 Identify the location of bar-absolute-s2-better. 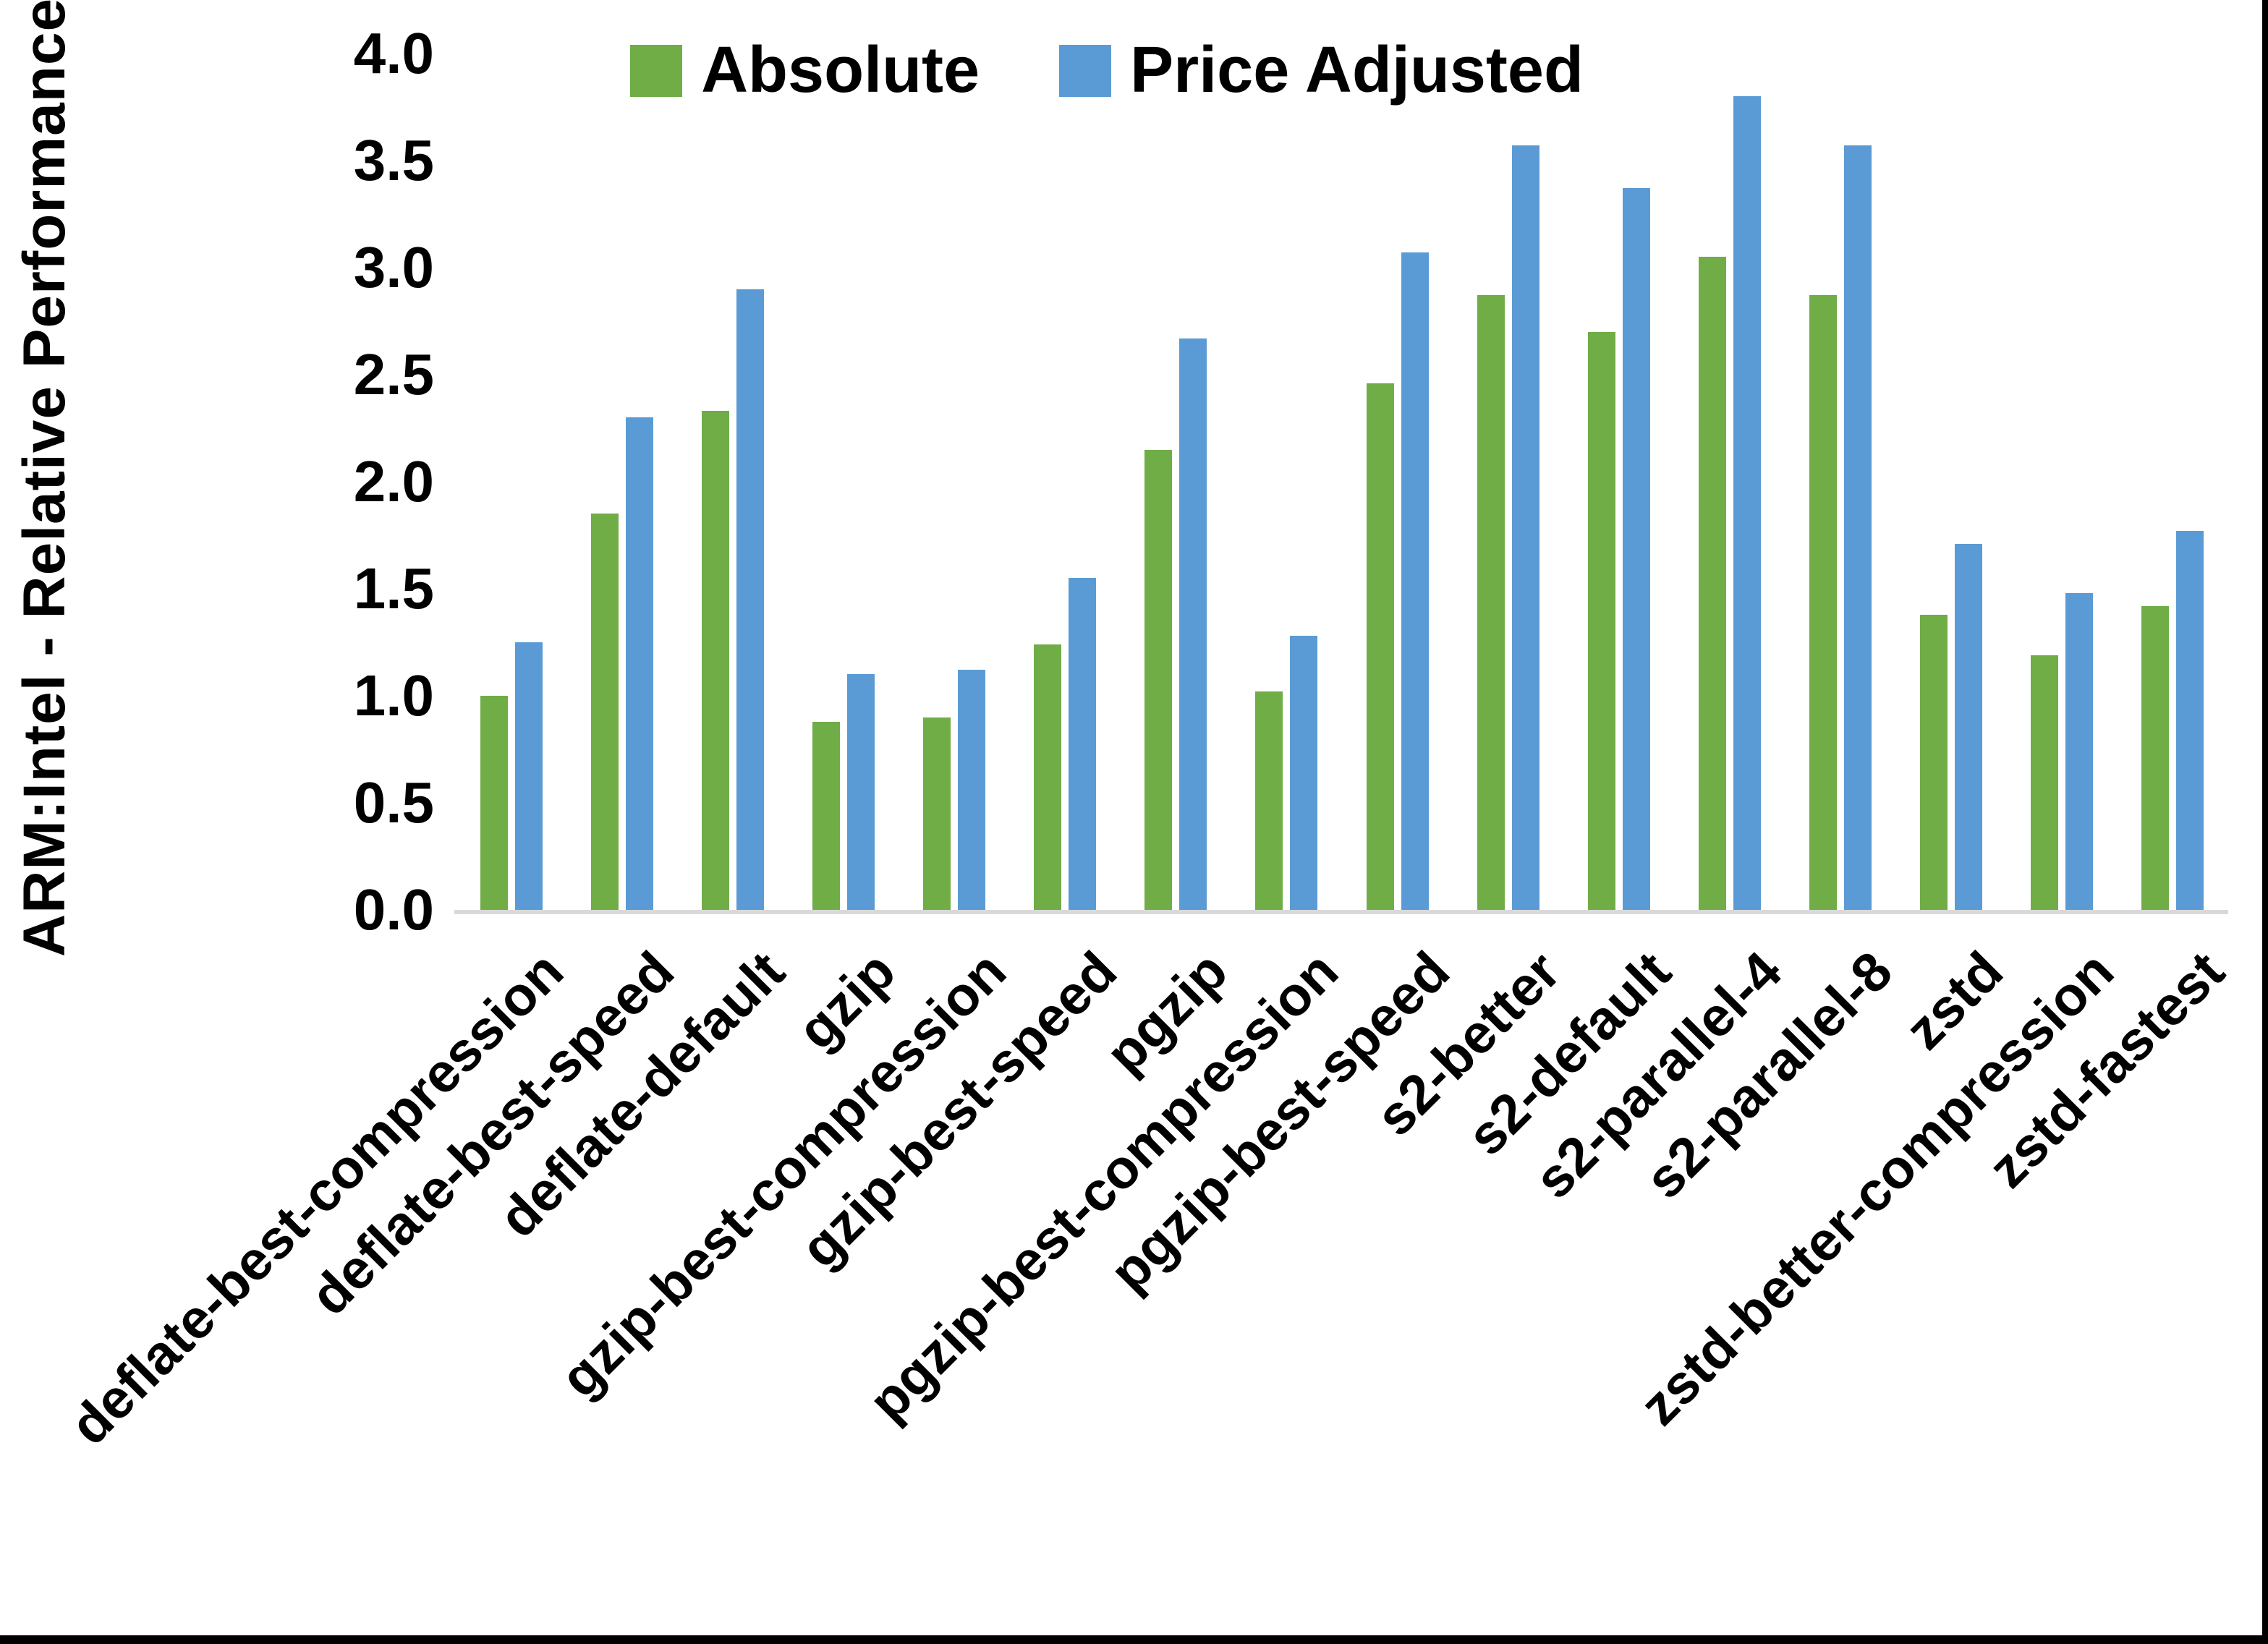
(1491, 602).